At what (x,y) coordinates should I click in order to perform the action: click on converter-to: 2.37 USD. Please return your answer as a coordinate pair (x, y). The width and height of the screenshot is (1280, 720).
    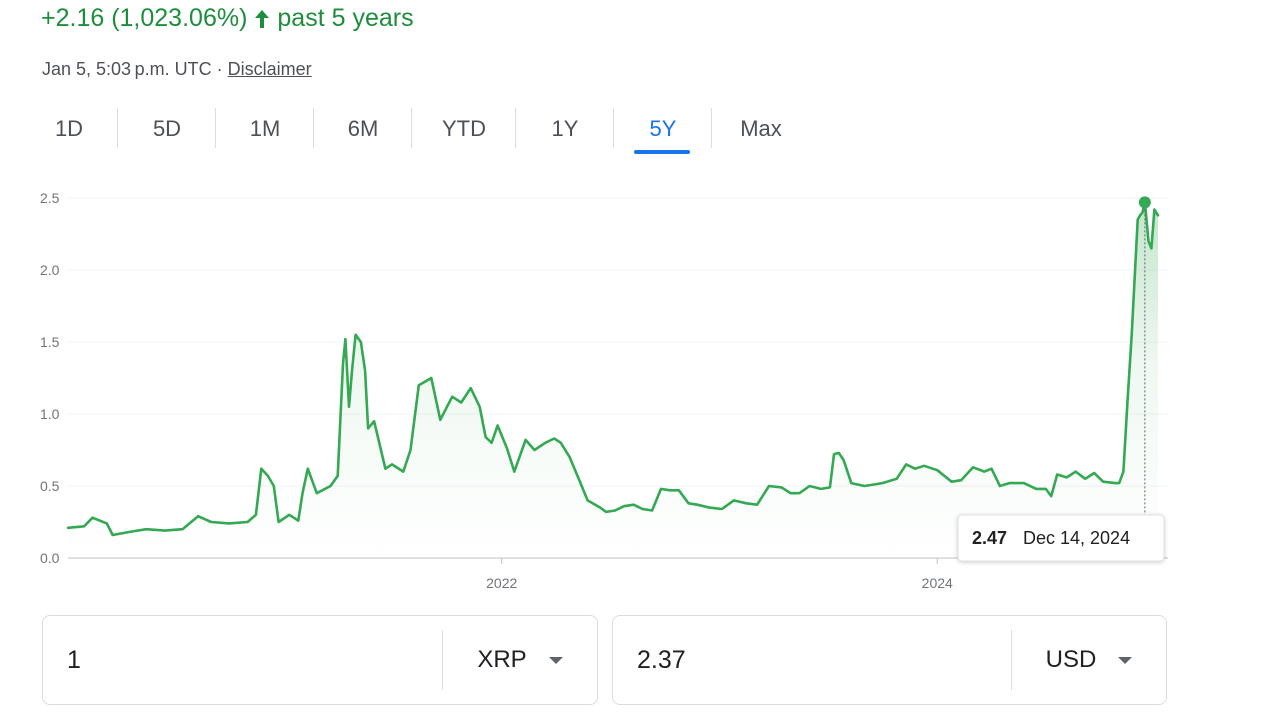
    Looking at the image, I should click on (889, 660).